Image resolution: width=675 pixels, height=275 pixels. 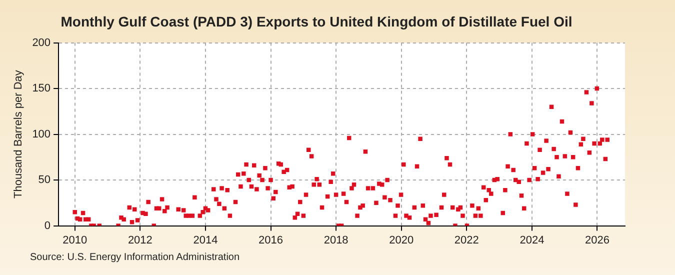 I want to click on x-tick-label: 2024, so click(x=532, y=240).